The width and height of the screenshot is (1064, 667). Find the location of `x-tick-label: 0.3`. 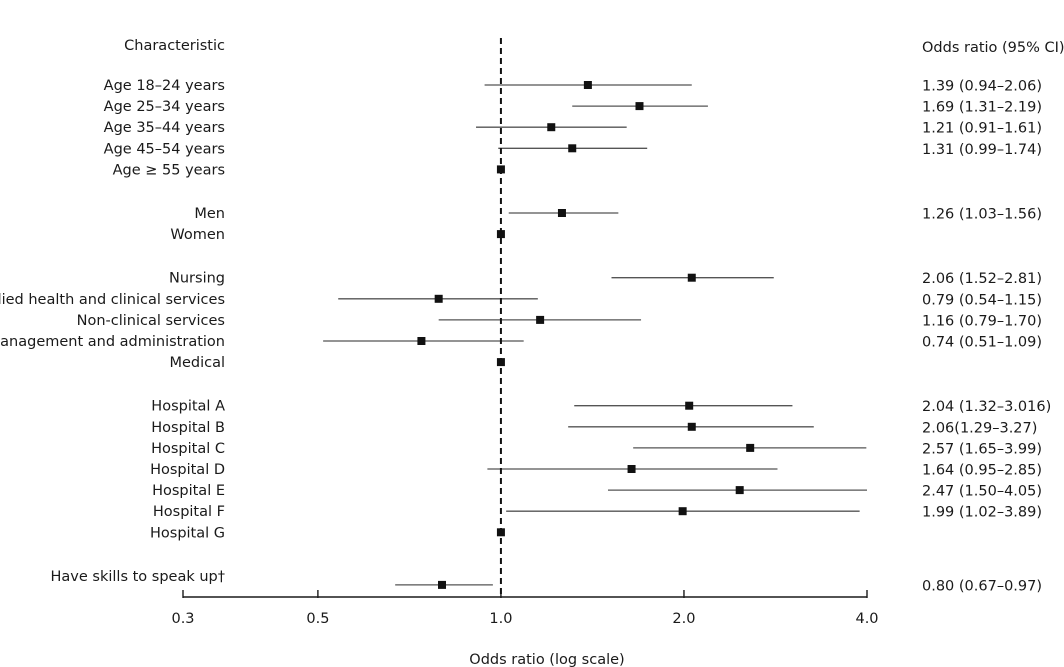

x-tick-label: 0.3 is located at coordinates (182, 619).